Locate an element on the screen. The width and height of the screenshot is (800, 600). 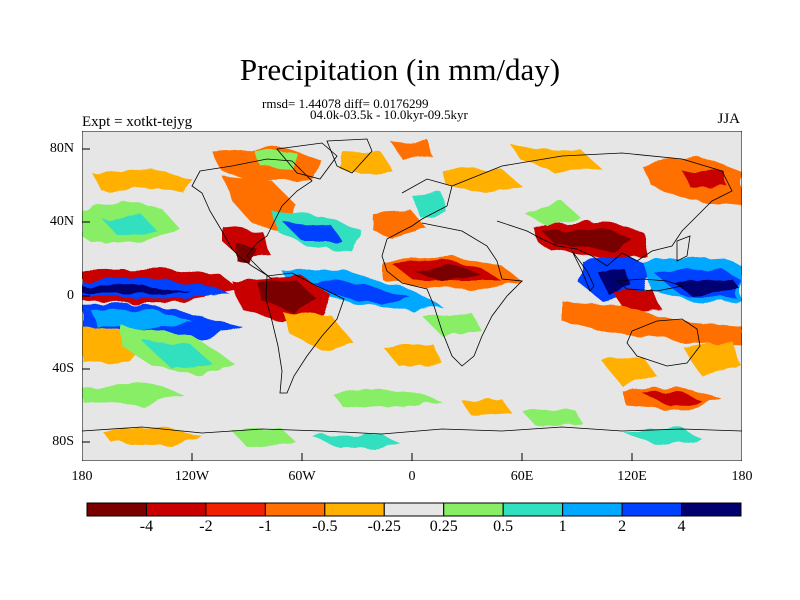
colorbar-label: 2 is located at coordinates (622, 526).